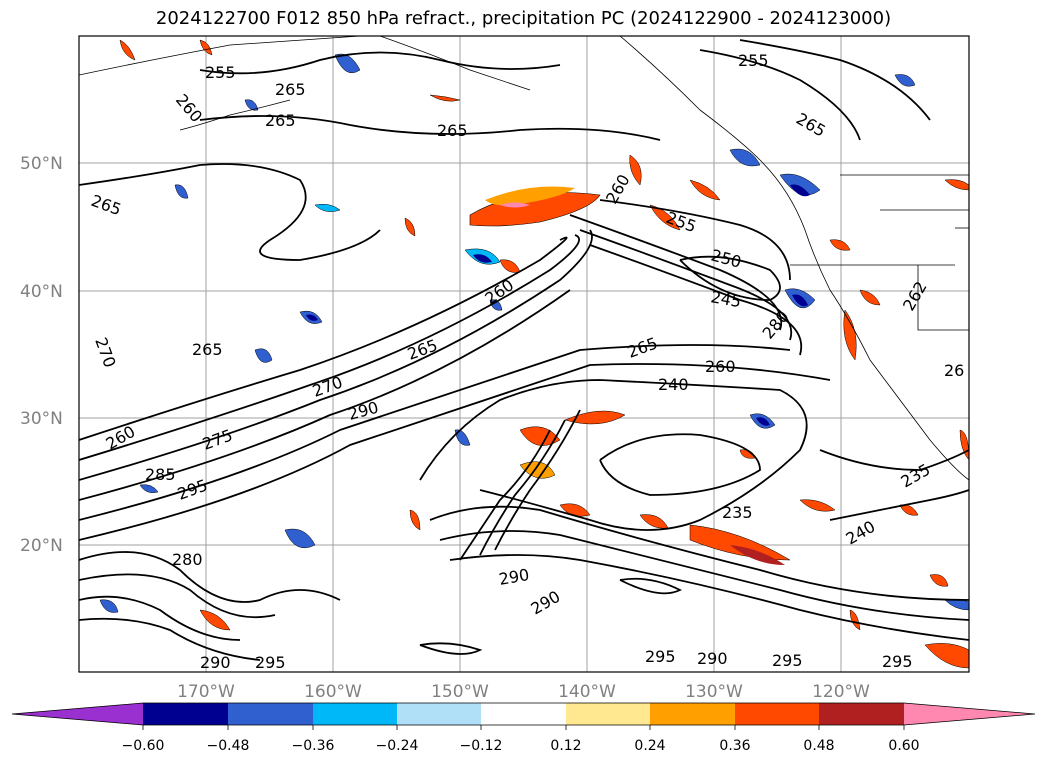  What do you see at coordinates (187, 559) in the screenshot?
I see `contour-label: 280` at bounding box center [187, 559].